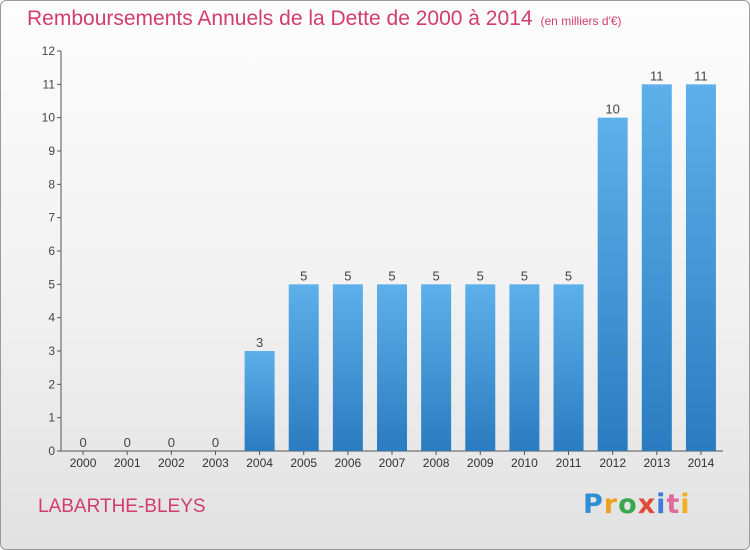  What do you see at coordinates (392, 367) in the screenshot?
I see `bar-2007` at bounding box center [392, 367].